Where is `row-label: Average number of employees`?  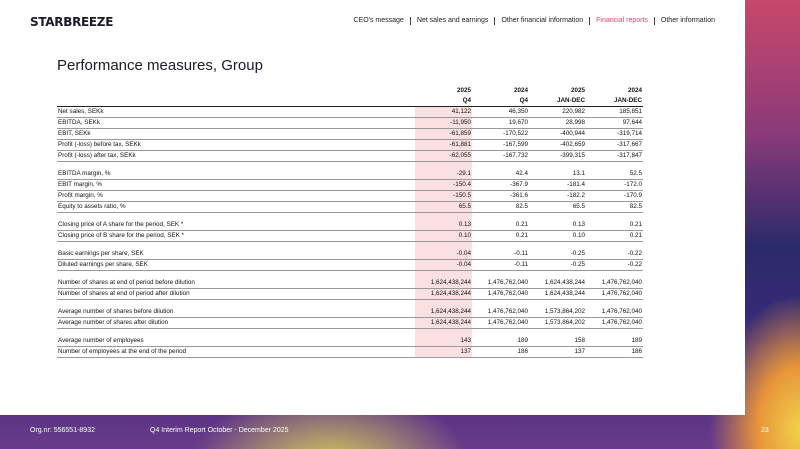
row-label: Average number of employees is located at coordinates (236, 341).